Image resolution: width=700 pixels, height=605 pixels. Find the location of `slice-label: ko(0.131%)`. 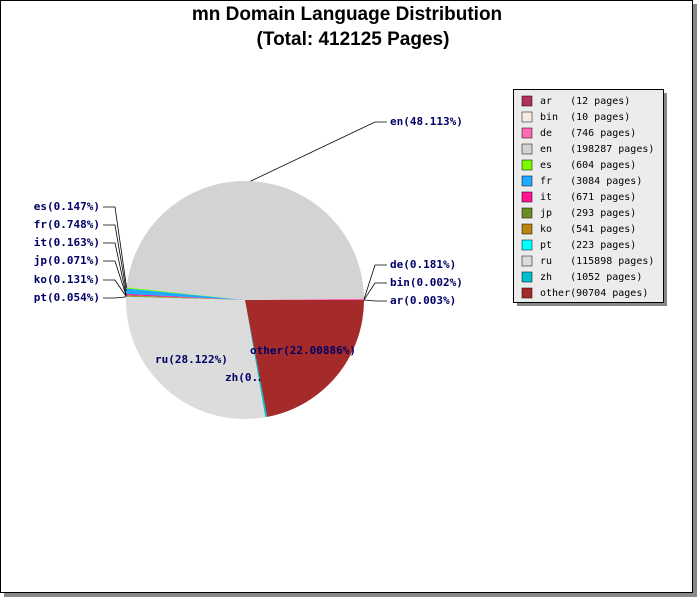

slice-label: ko(0.131%) is located at coordinates (67, 279).